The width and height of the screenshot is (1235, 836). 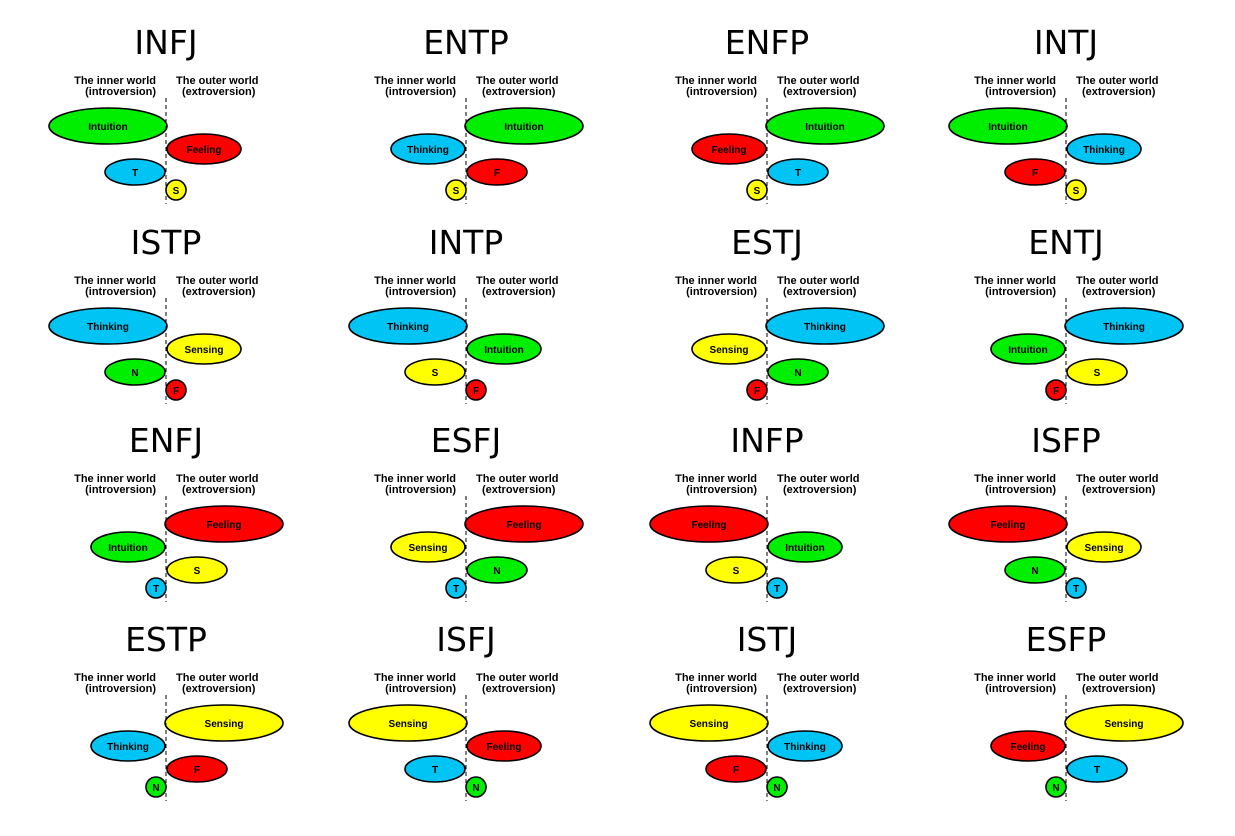 I want to click on type-title: ISTJ, so click(x=767, y=639).